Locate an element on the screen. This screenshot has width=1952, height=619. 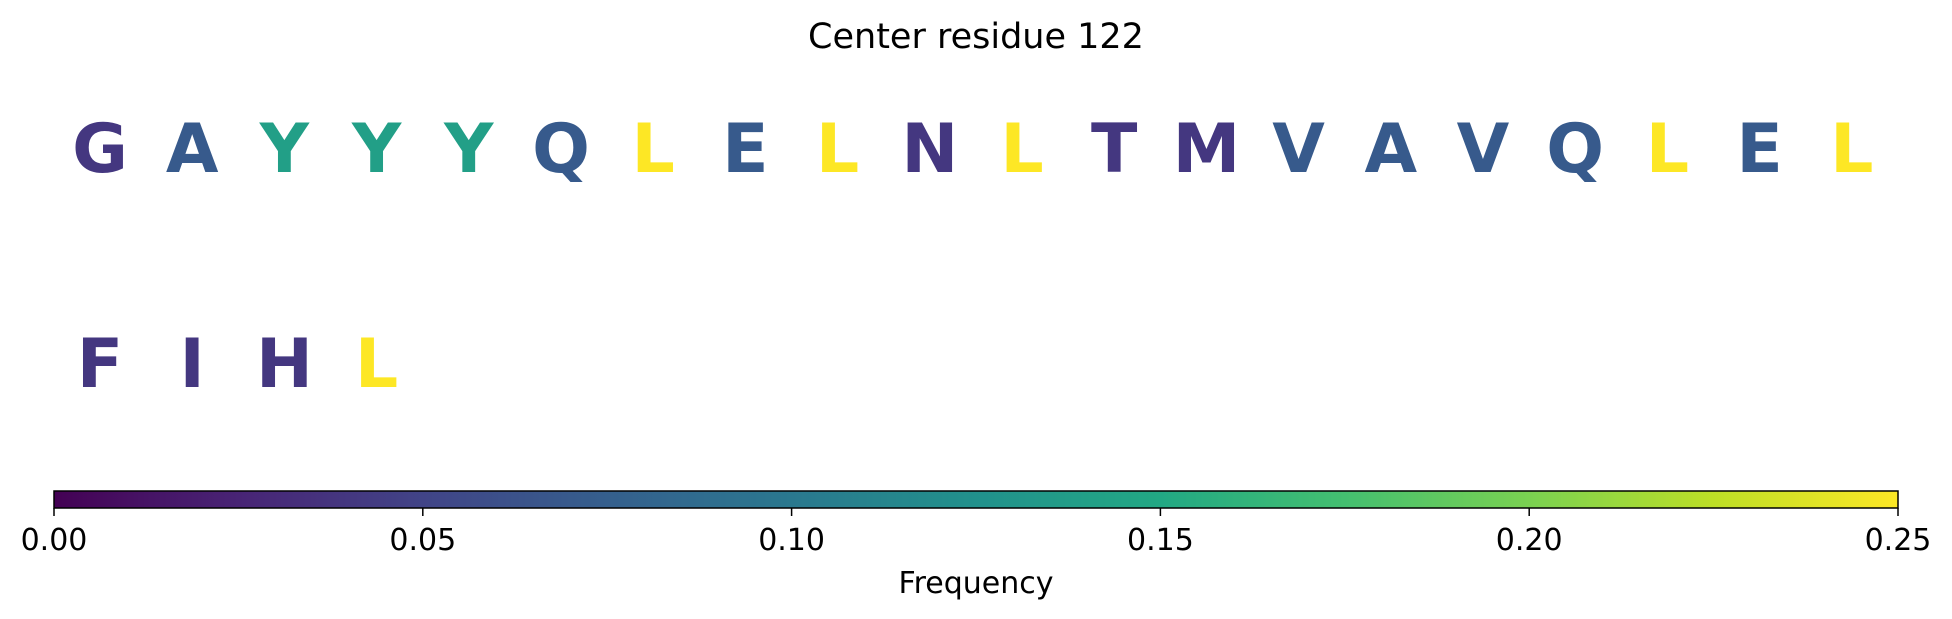
residue-letter: G is located at coordinates (100, 149).